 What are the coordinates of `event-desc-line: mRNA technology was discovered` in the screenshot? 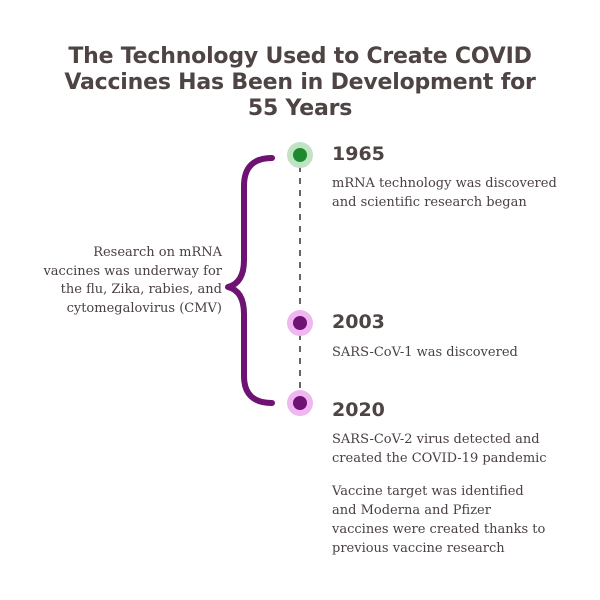 It's located at (444, 183).